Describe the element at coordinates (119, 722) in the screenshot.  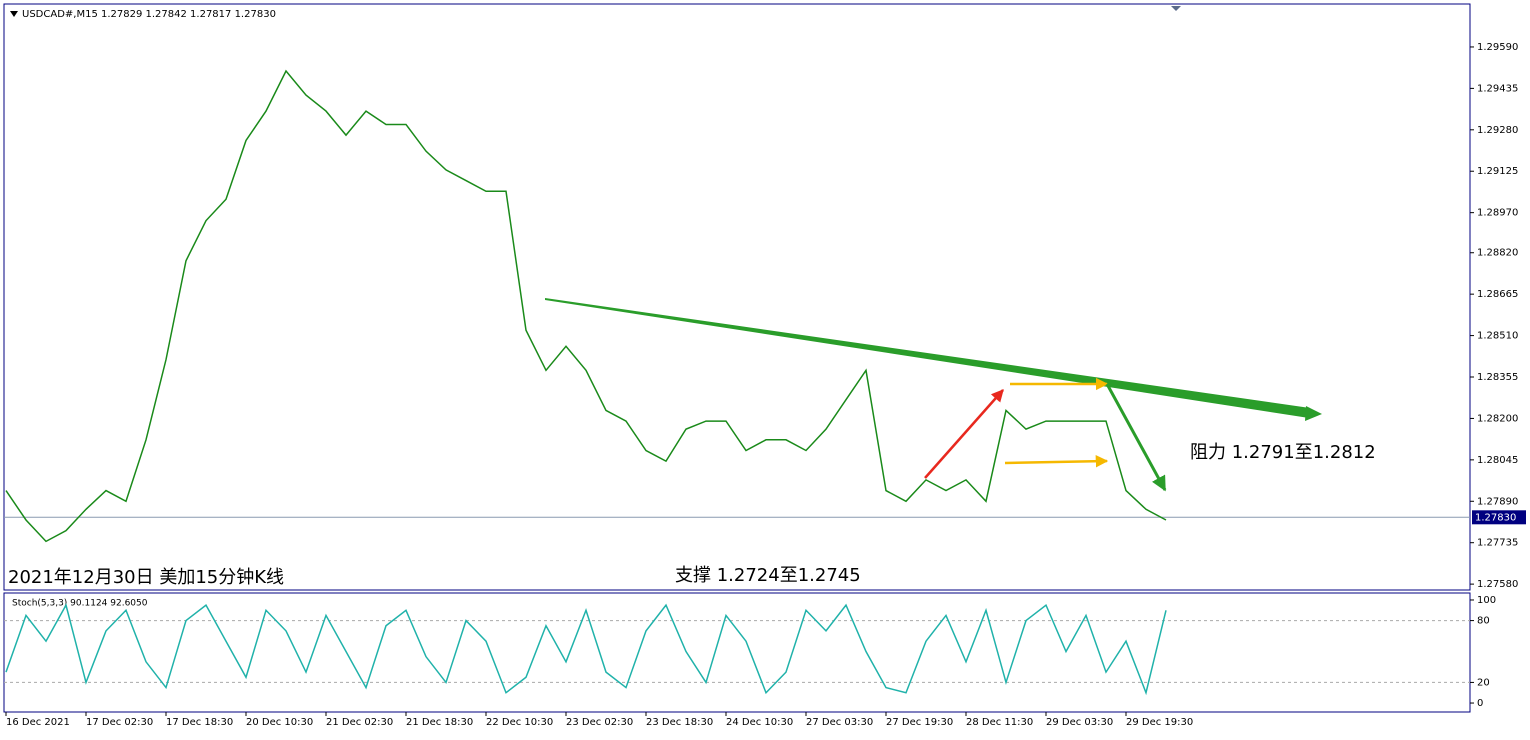
I see `x-tick-label: 17 Dec 02:30` at that location.